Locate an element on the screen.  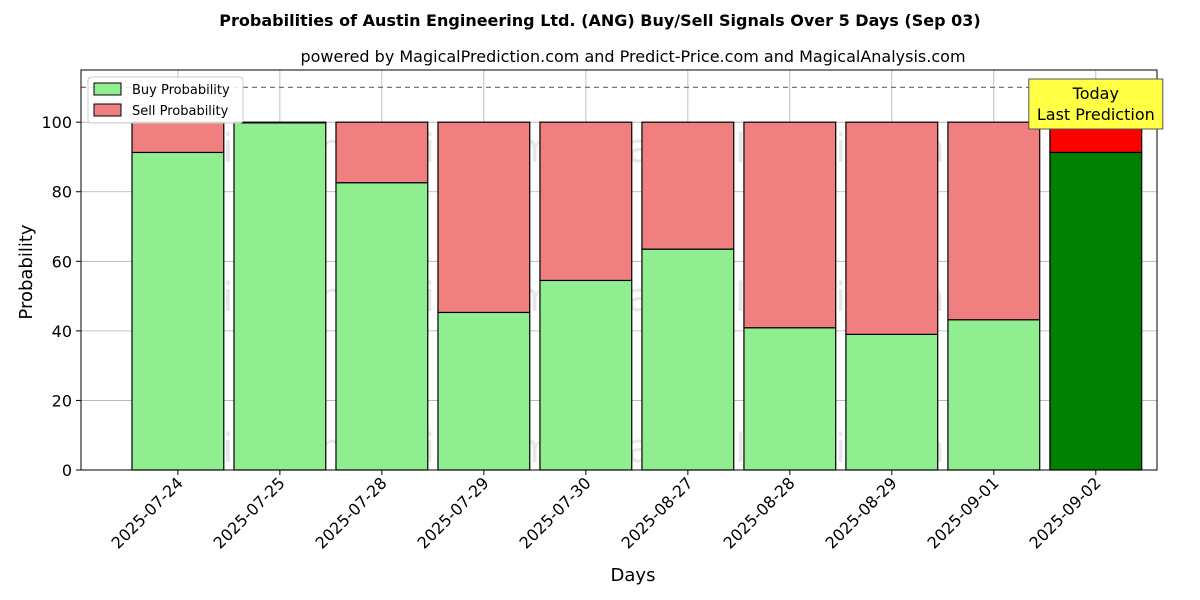
x-tick-label: 2025-09-01 is located at coordinates (962, 512).